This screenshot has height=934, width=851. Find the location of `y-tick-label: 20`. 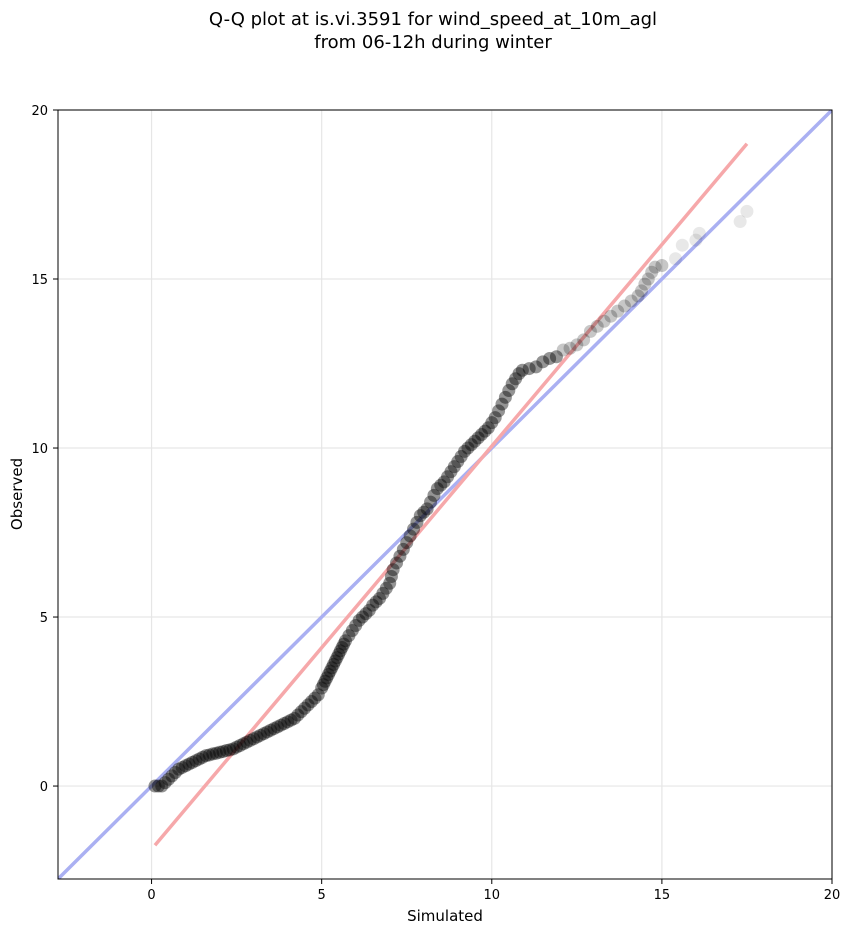

y-tick-label: 20 is located at coordinates (39, 111).